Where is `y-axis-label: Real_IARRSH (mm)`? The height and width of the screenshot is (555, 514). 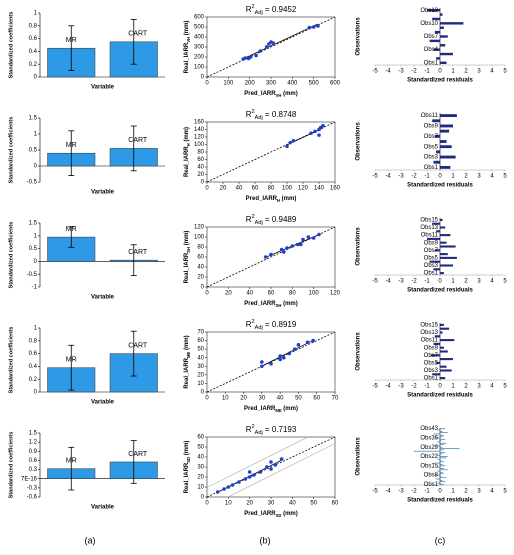 y-axis-label: Real_IARRSH (mm) is located at coordinates (187, 257).